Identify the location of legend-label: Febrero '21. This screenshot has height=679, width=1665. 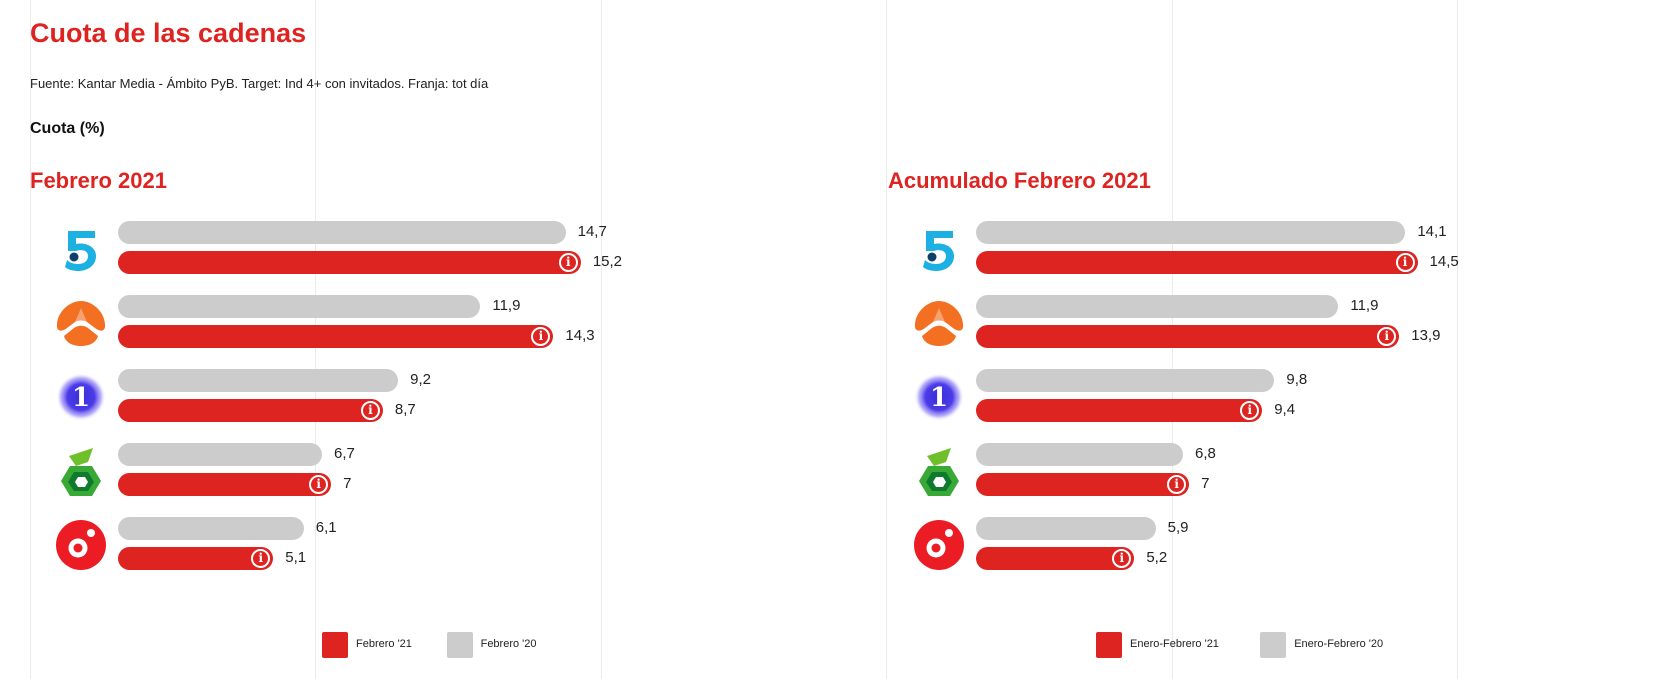
(384, 644).